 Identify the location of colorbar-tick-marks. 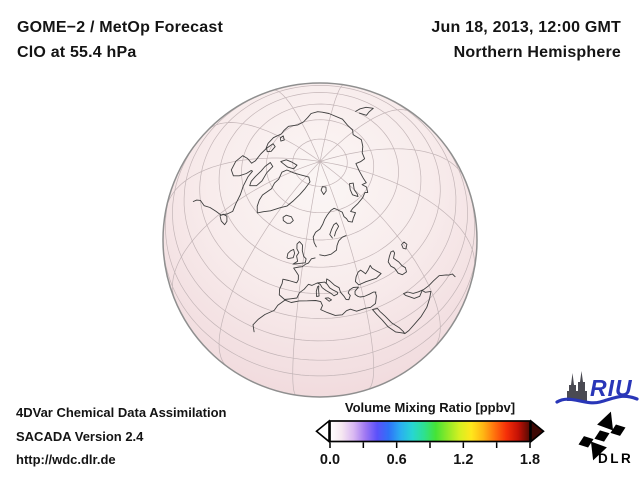
(430, 445).